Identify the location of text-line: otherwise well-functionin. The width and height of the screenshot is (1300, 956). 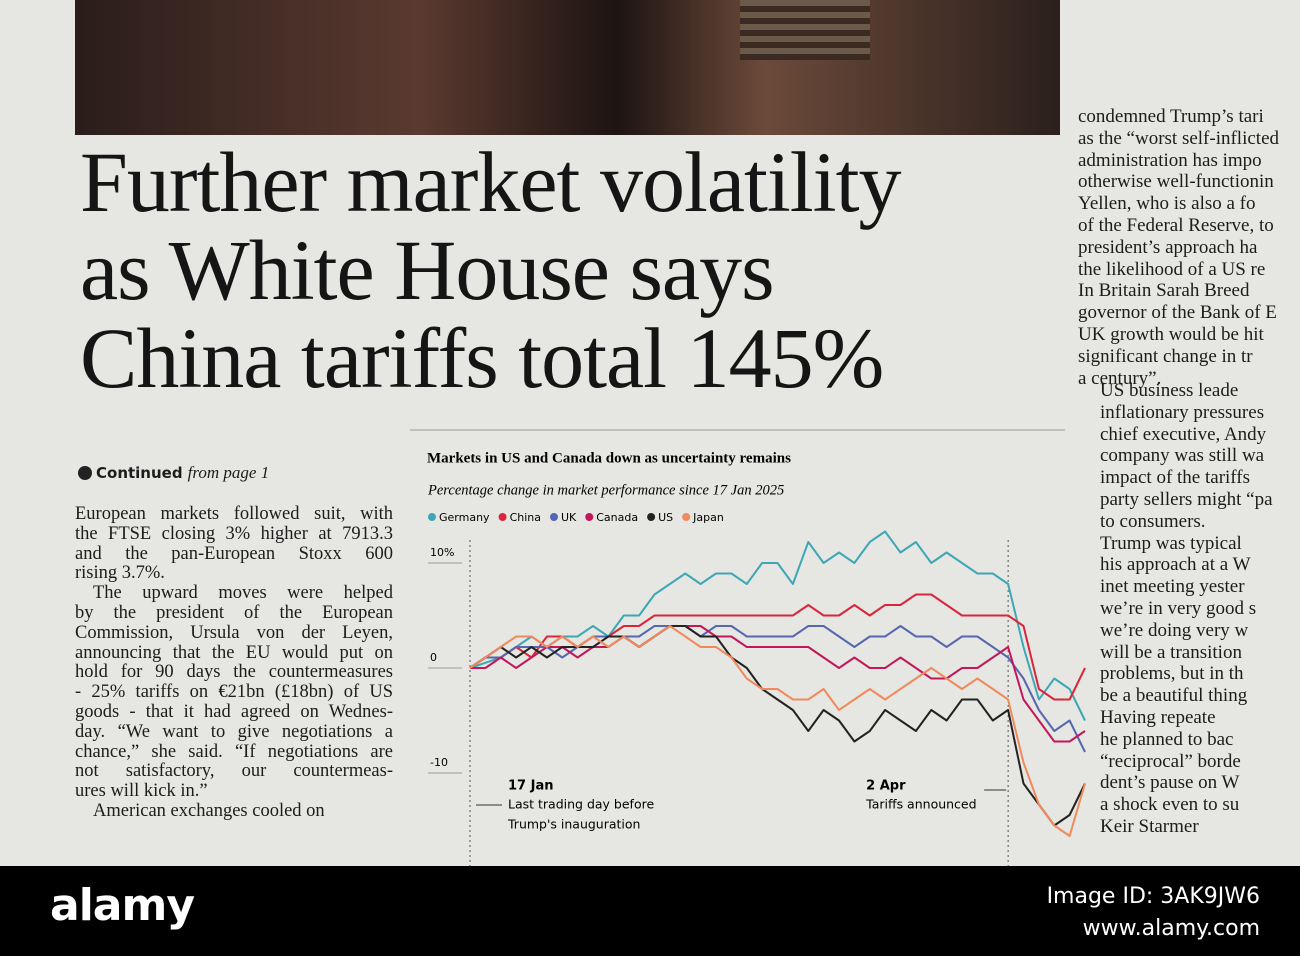
(1176, 182).